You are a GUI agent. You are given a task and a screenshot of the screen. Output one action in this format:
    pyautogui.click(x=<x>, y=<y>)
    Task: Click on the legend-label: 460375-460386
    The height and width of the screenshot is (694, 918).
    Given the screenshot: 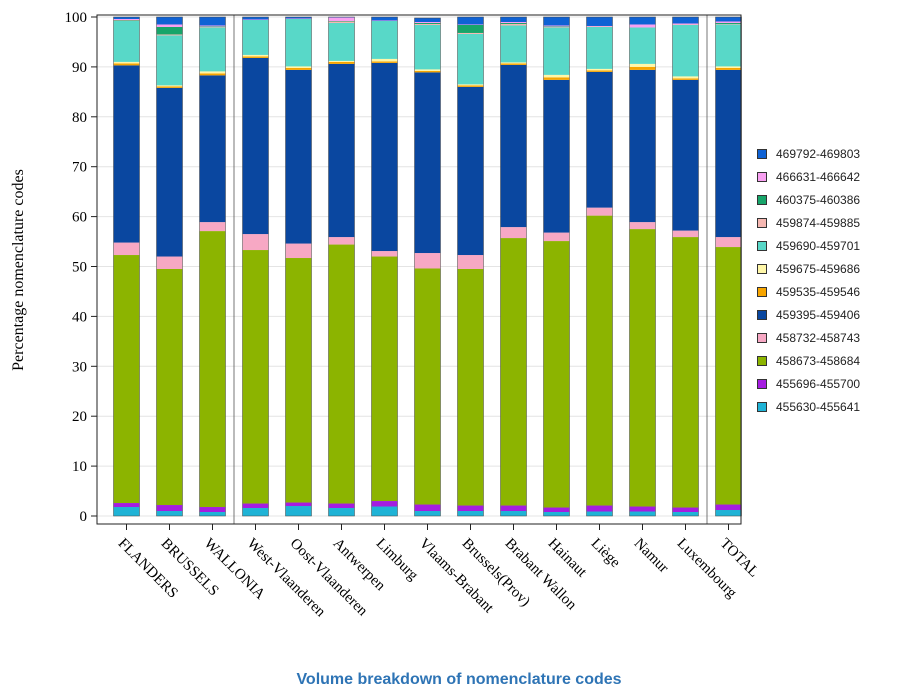 What is the action you would take?
    pyautogui.click(x=818, y=199)
    